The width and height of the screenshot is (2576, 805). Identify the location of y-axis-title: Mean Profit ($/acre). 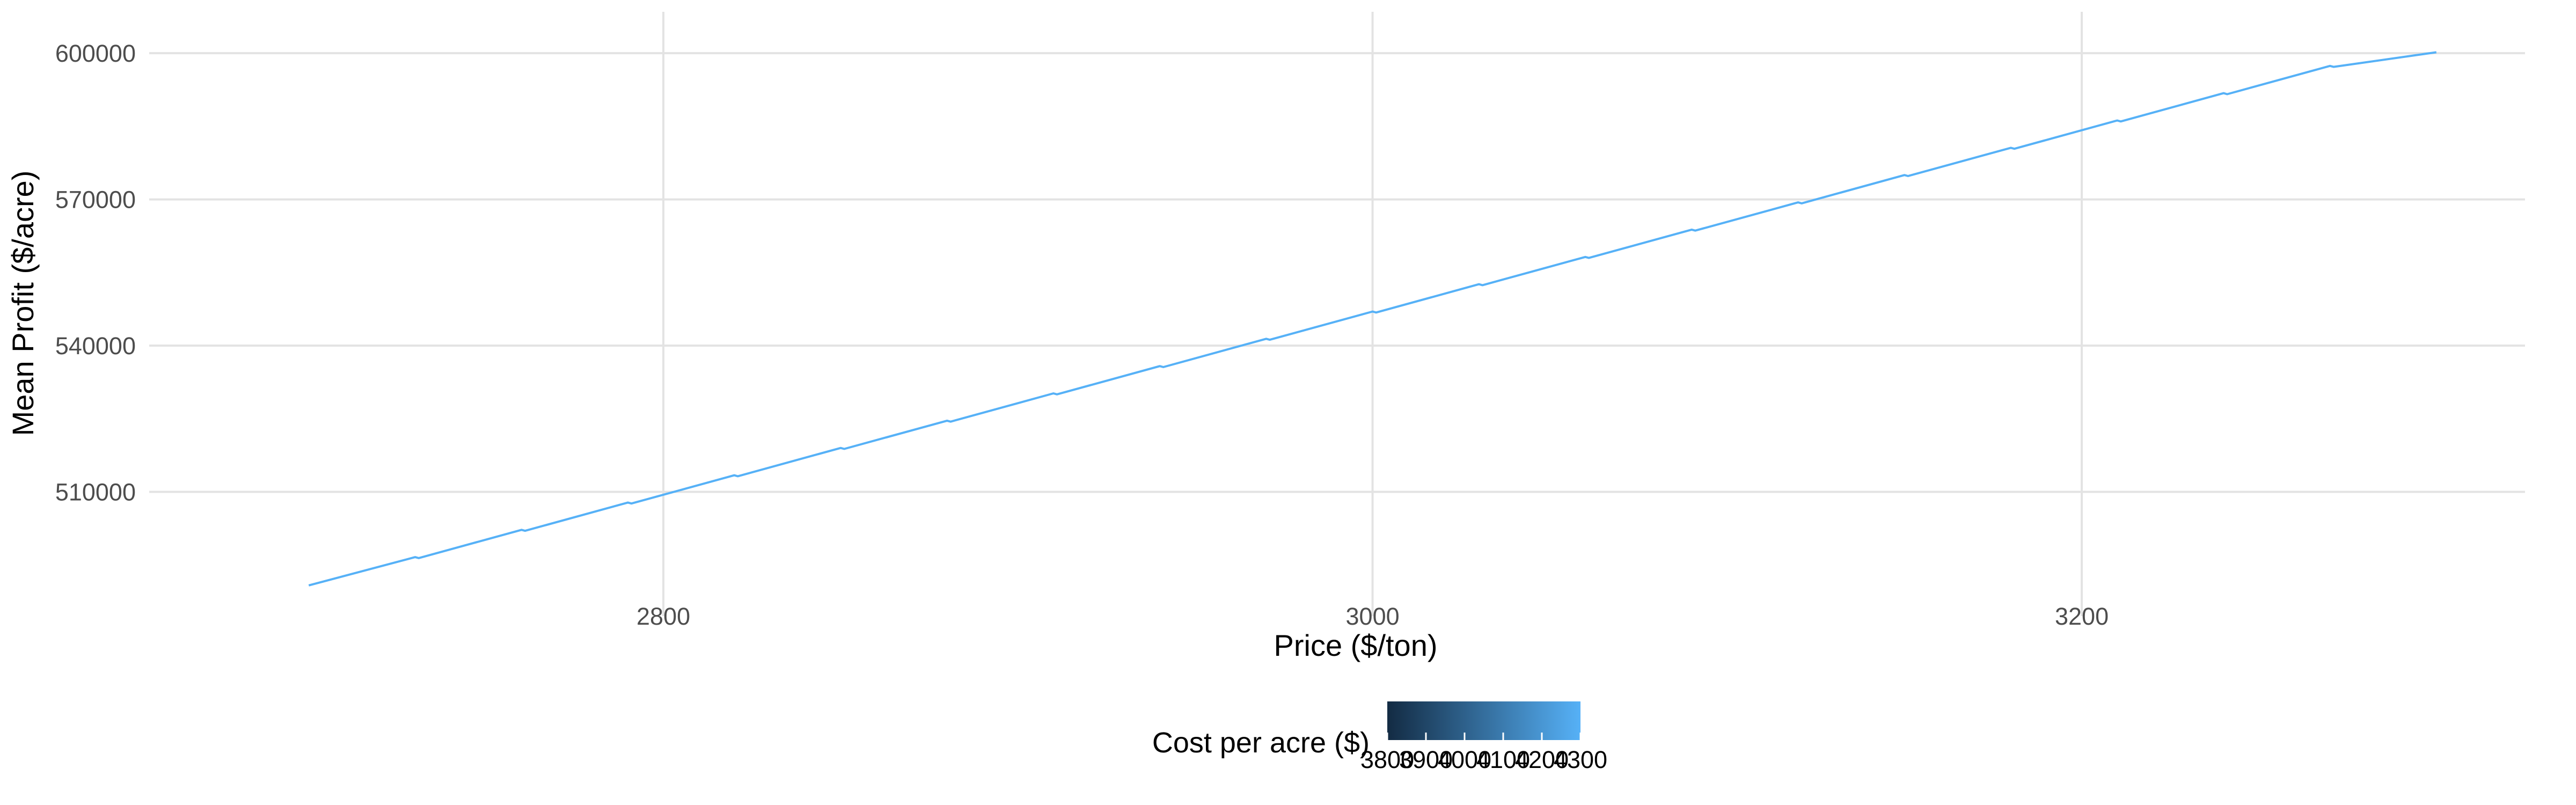
(23, 303).